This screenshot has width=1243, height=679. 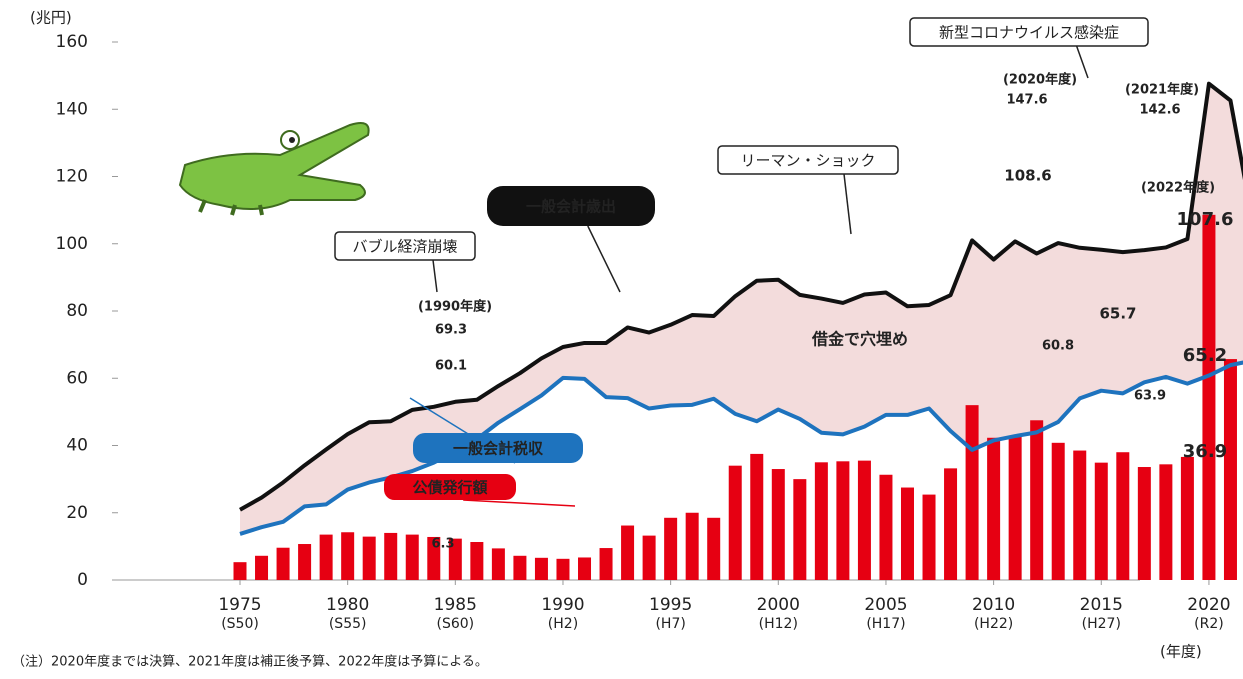 I want to click on x-tick-sublabel: (R2), so click(x=1209, y=624).